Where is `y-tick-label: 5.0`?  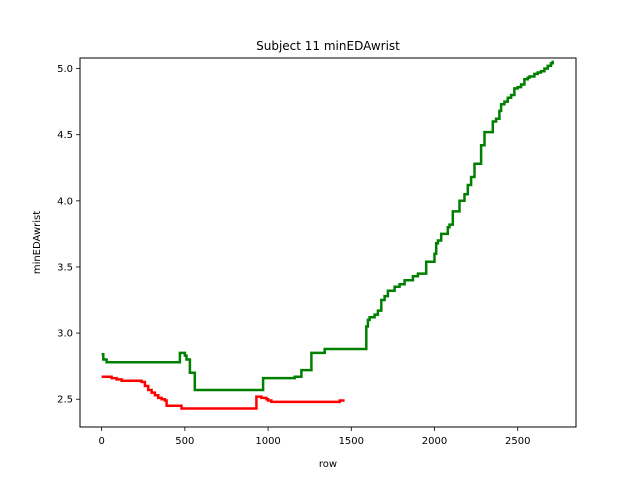 y-tick-label: 5.0 is located at coordinates (65, 69).